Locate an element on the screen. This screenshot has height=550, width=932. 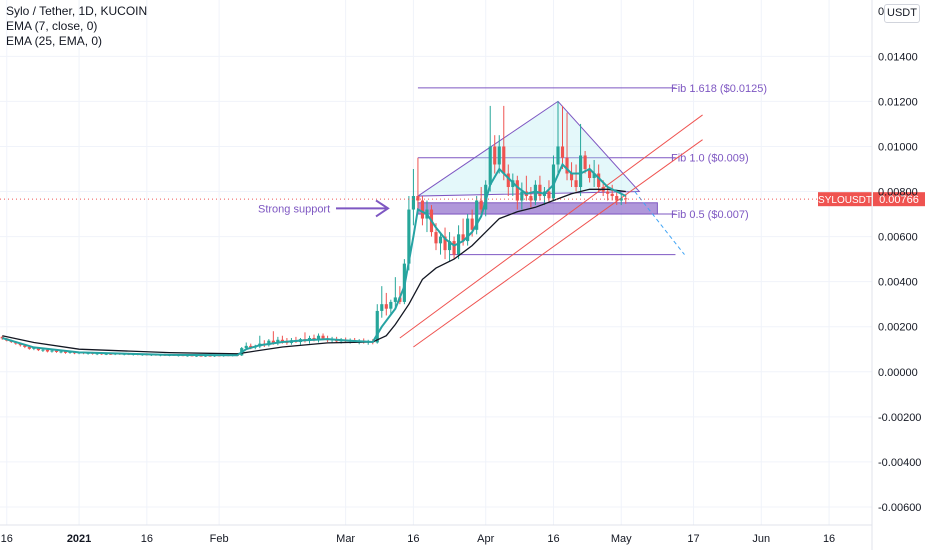
currency-unit-button: USDT is located at coordinates (902, 13).